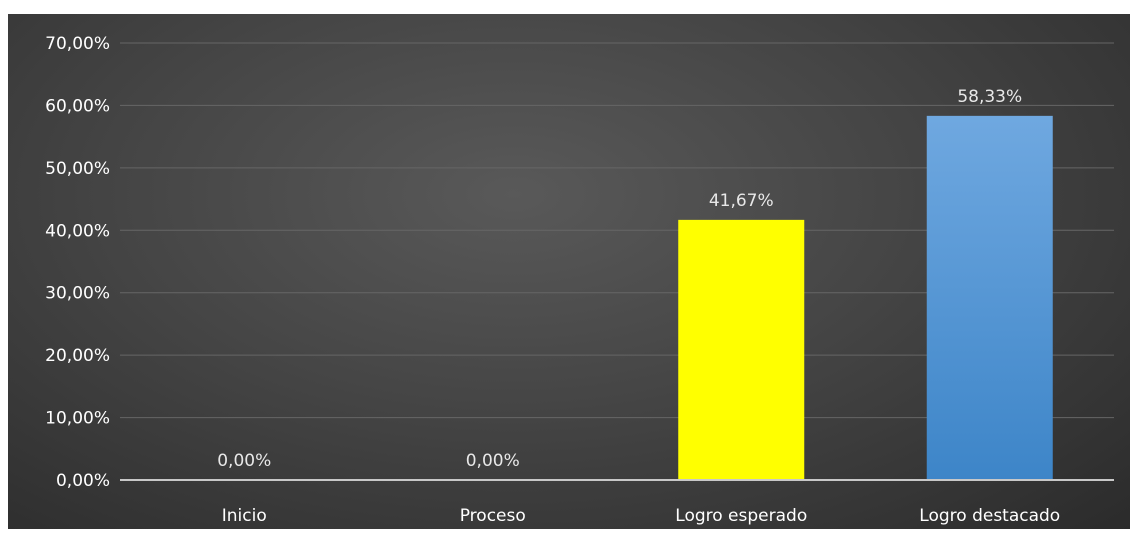 Image resolution: width=1130 pixels, height=537 pixels. I want to click on x-category-label: Logro esperado, so click(741, 516).